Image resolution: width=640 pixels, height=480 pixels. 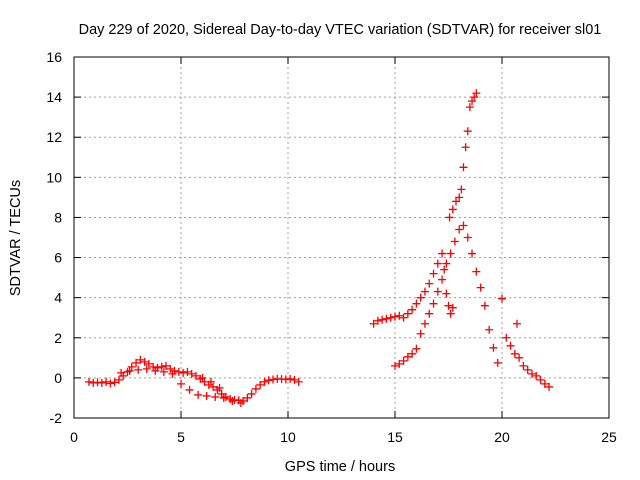 What do you see at coordinates (54, 177) in the screenshot?
I see `y-tick-label: 10` at bounding box center [54, 177].